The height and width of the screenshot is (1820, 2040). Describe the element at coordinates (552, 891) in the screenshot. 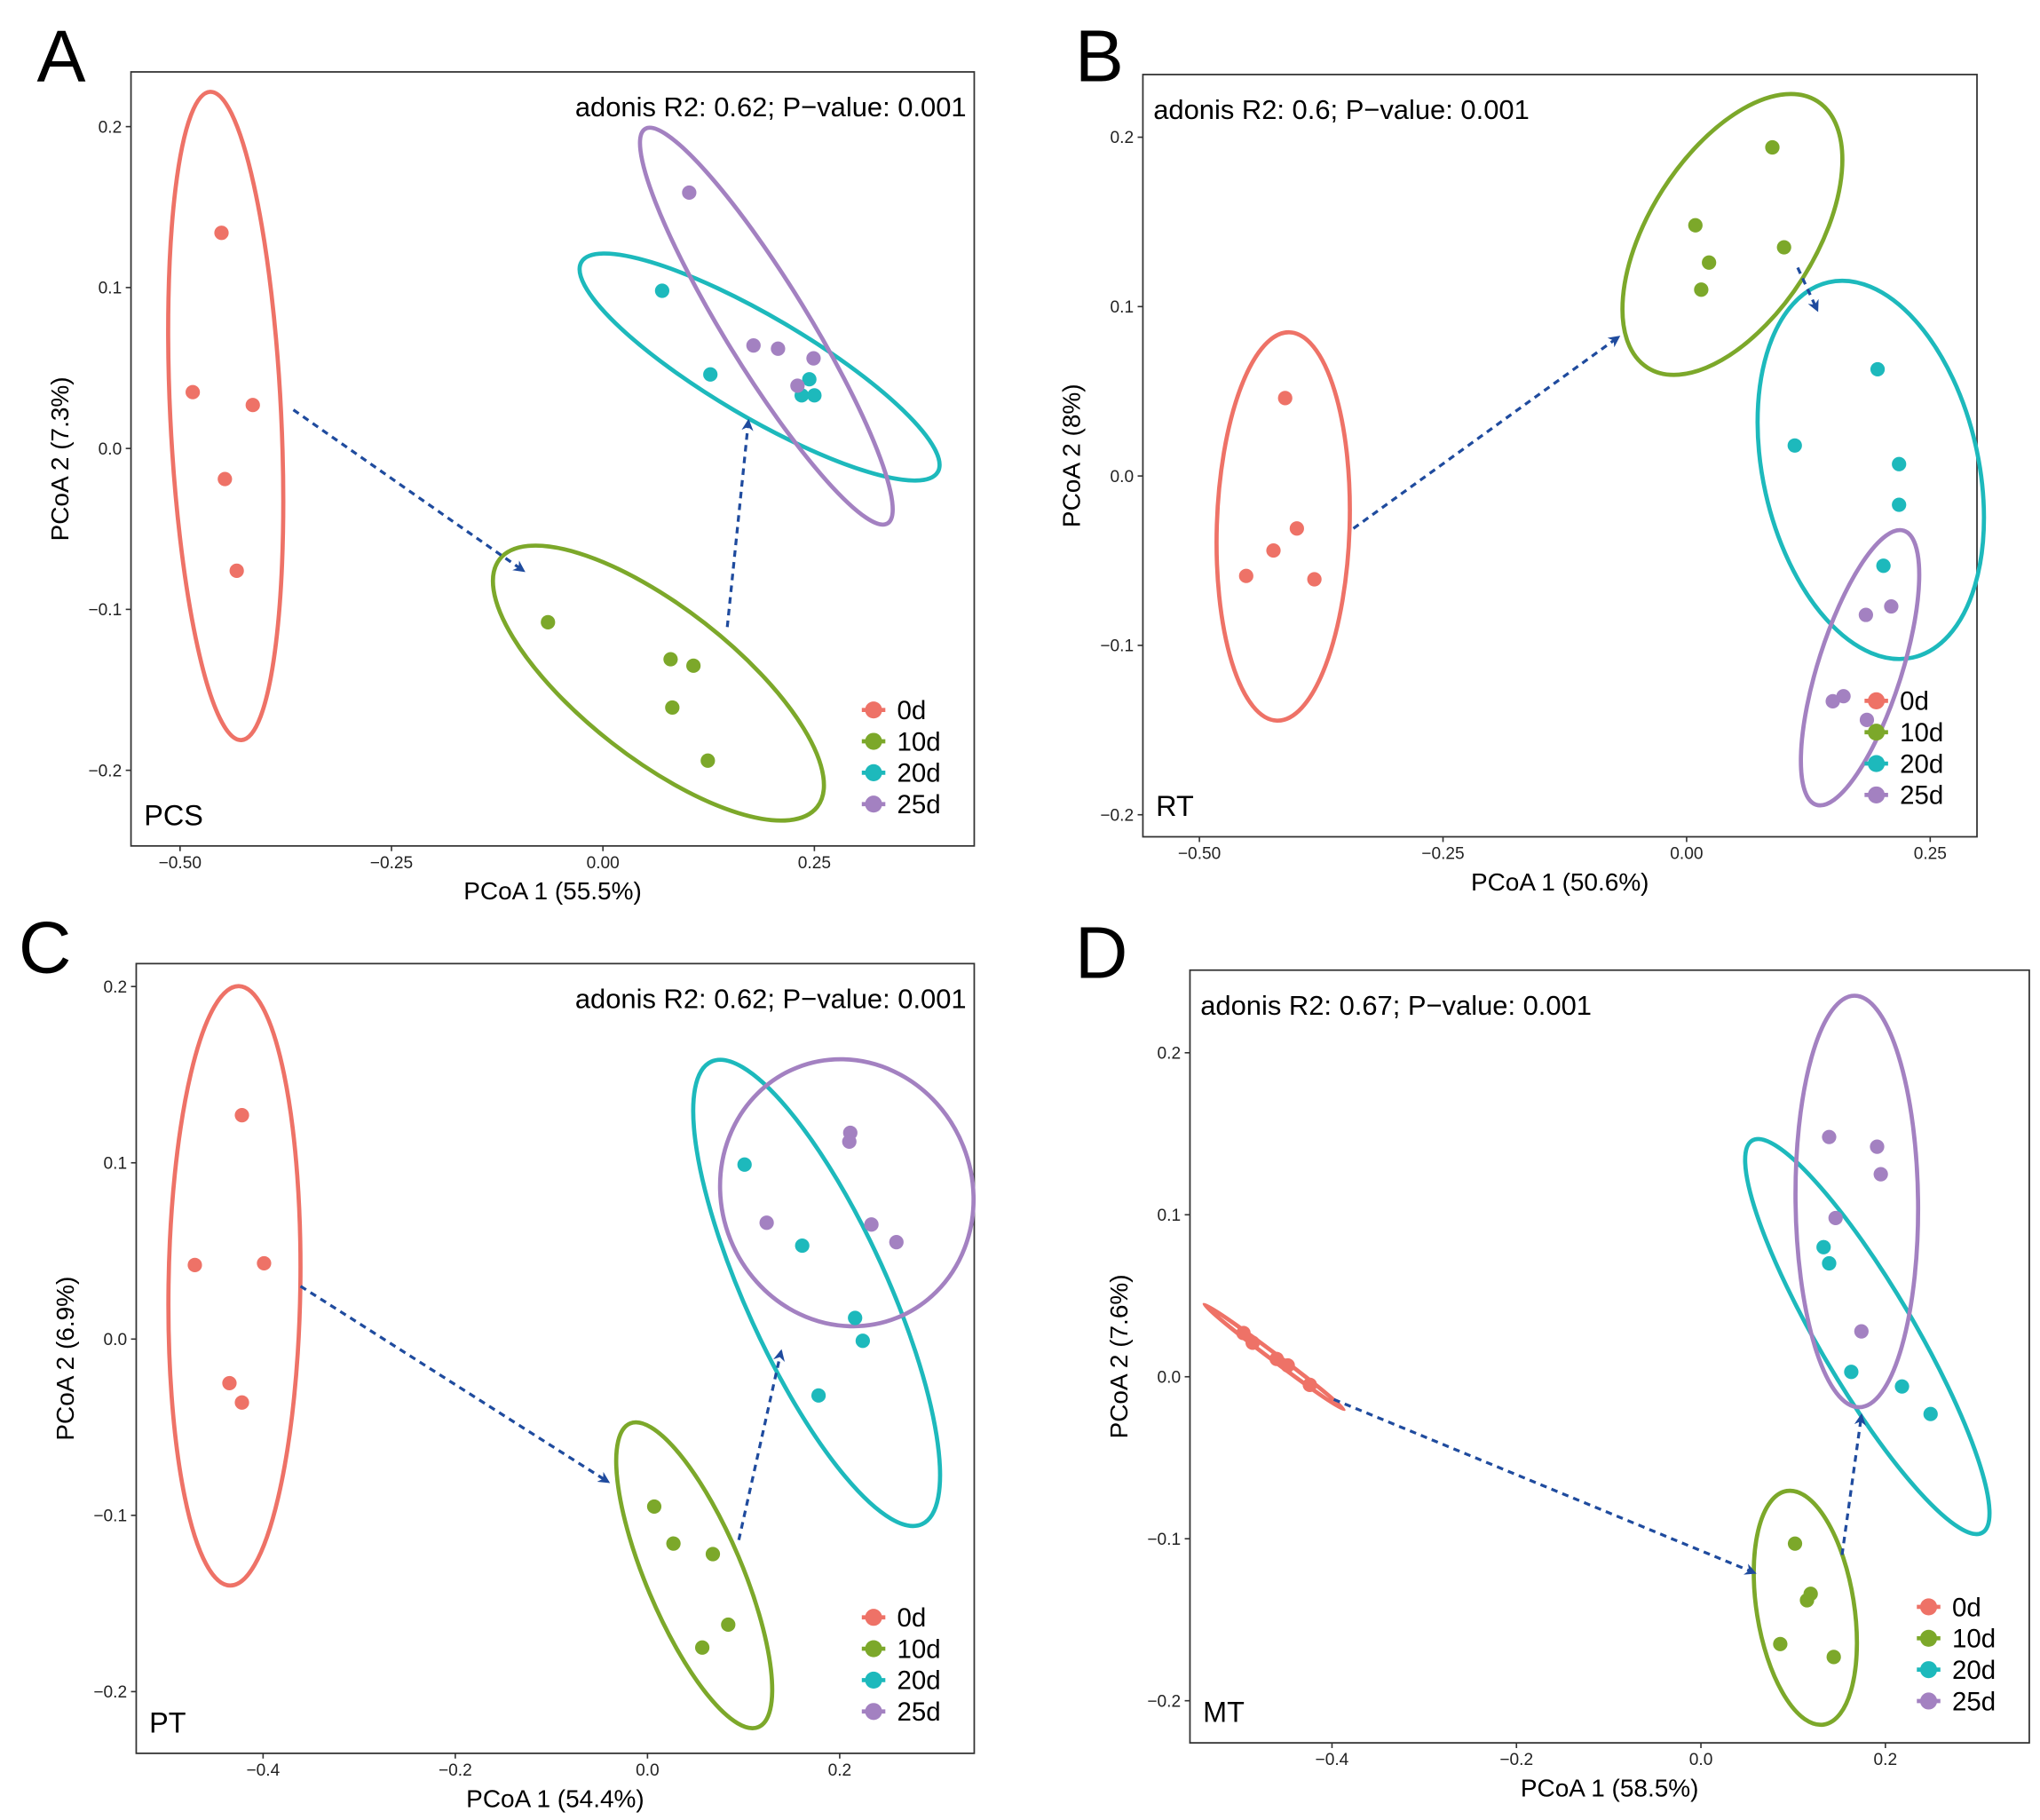

I see `x-axis-title: PCoA 1 (55.5%)` at that location.